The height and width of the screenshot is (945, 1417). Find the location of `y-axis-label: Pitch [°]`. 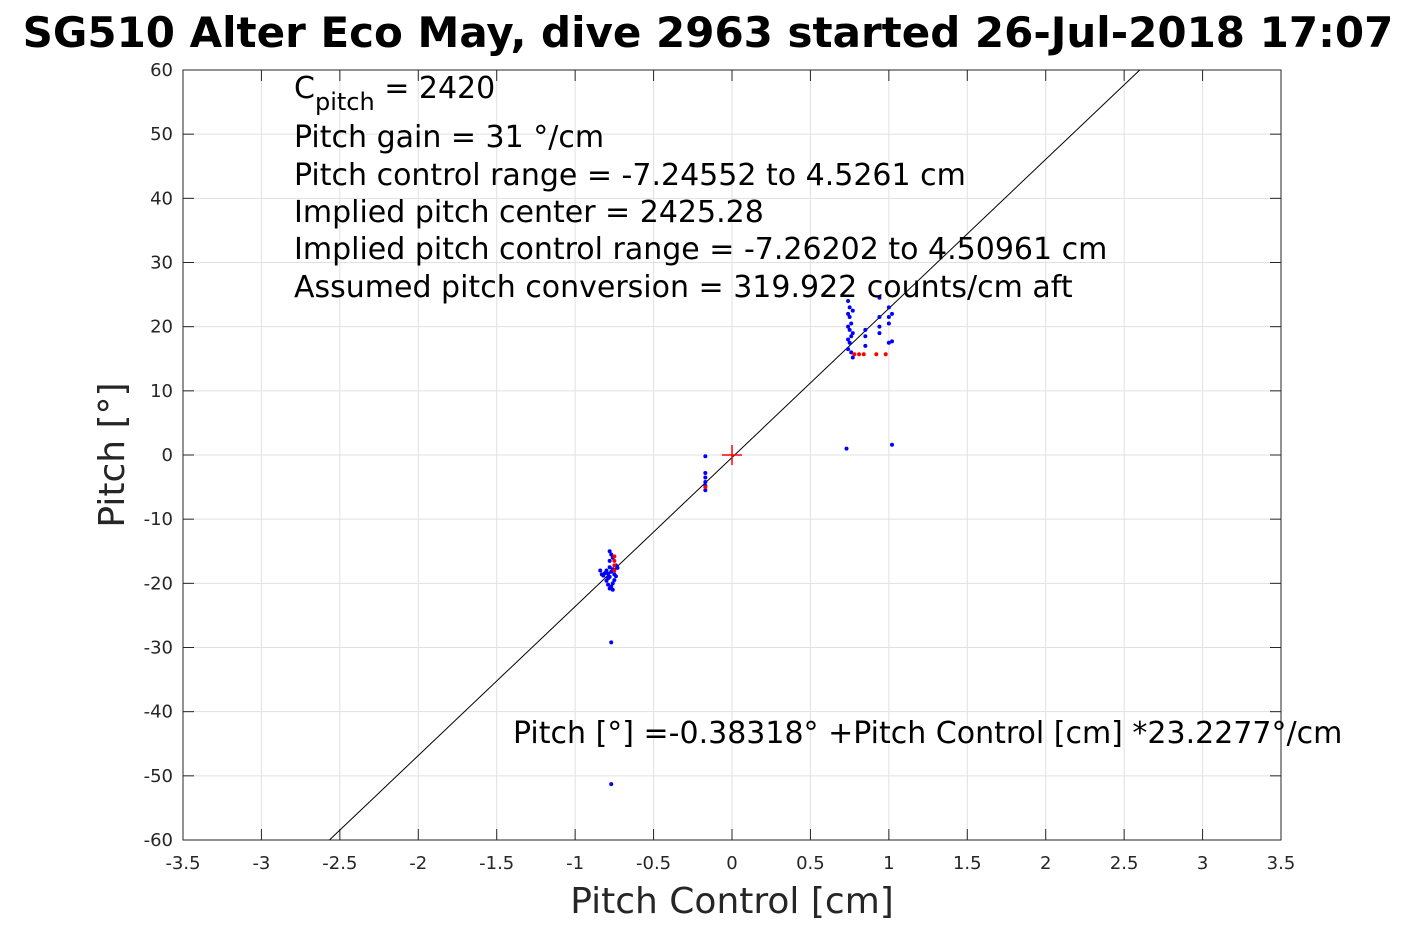

y-axis-label: Pitch [°] is located at coordinates (112, 454).